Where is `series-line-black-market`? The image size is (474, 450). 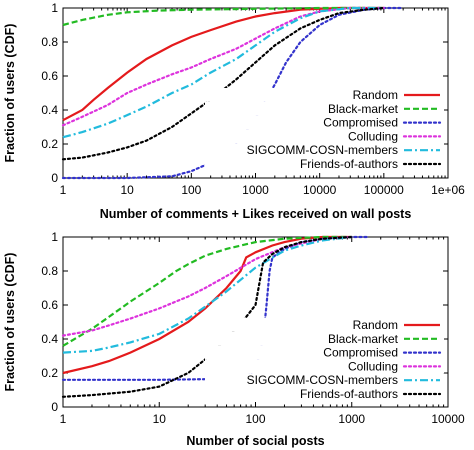 series-line-black-market is located at coordinates (223, 16).